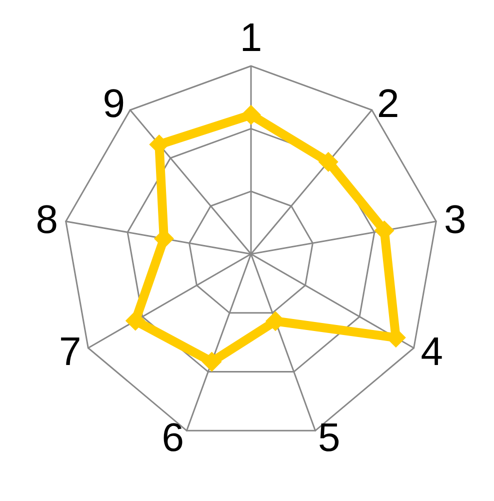 This screenshot has height=501, width=494. What do you see at coordinates (47, 220) in the screenshot?
I see `spoke-label: 8` at bounding box center [47, 220].